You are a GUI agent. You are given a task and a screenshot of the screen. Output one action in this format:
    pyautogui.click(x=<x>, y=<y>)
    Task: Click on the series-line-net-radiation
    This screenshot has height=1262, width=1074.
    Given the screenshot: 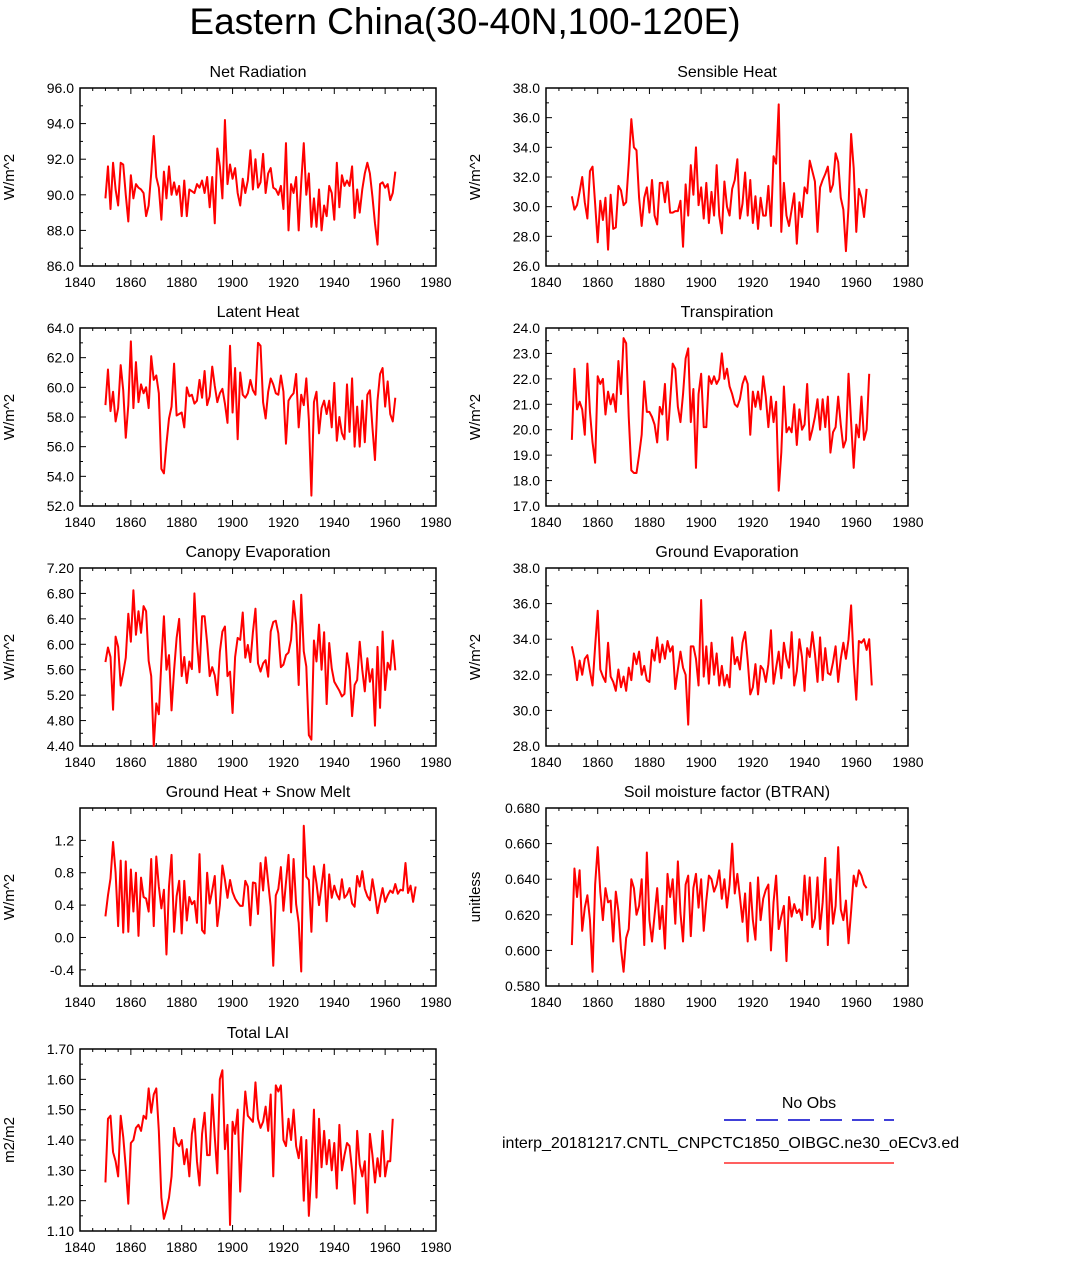 What is the action you would take?
    pyautogui.click(x=250, y=182)
    